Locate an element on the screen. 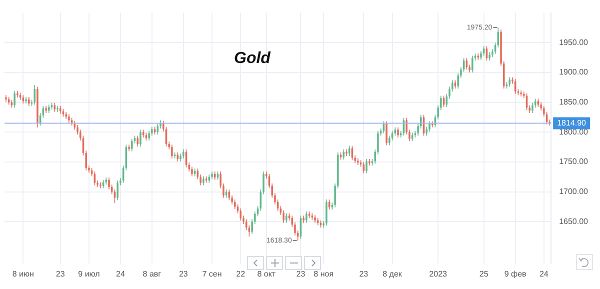  text: Gold is located at coordinates (252, 59).